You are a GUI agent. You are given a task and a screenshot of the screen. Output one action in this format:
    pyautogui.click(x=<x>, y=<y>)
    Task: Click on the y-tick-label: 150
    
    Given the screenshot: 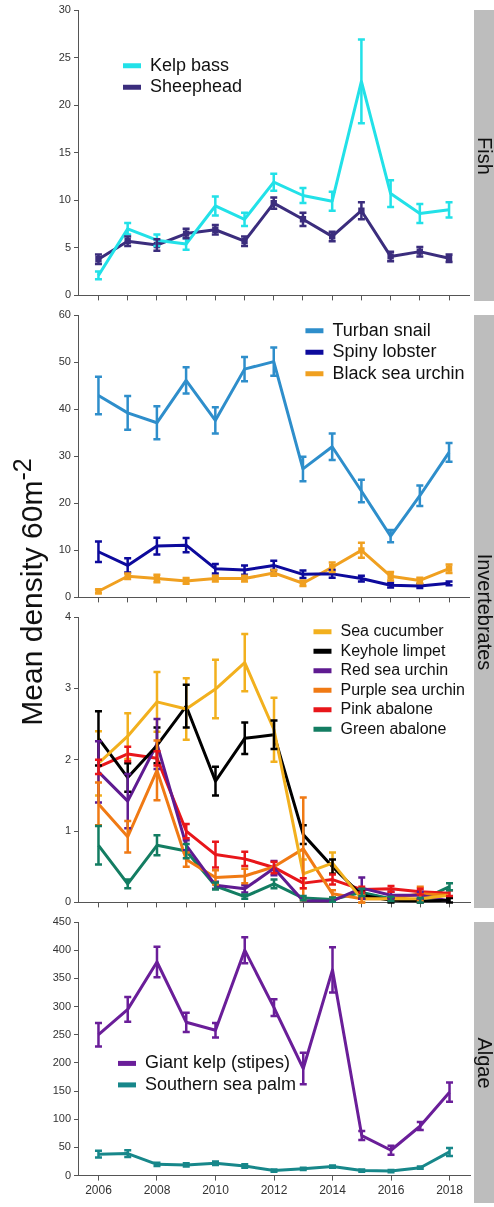 What is the action you would take?
    pyautogui.click(x=61, y=1090)
    